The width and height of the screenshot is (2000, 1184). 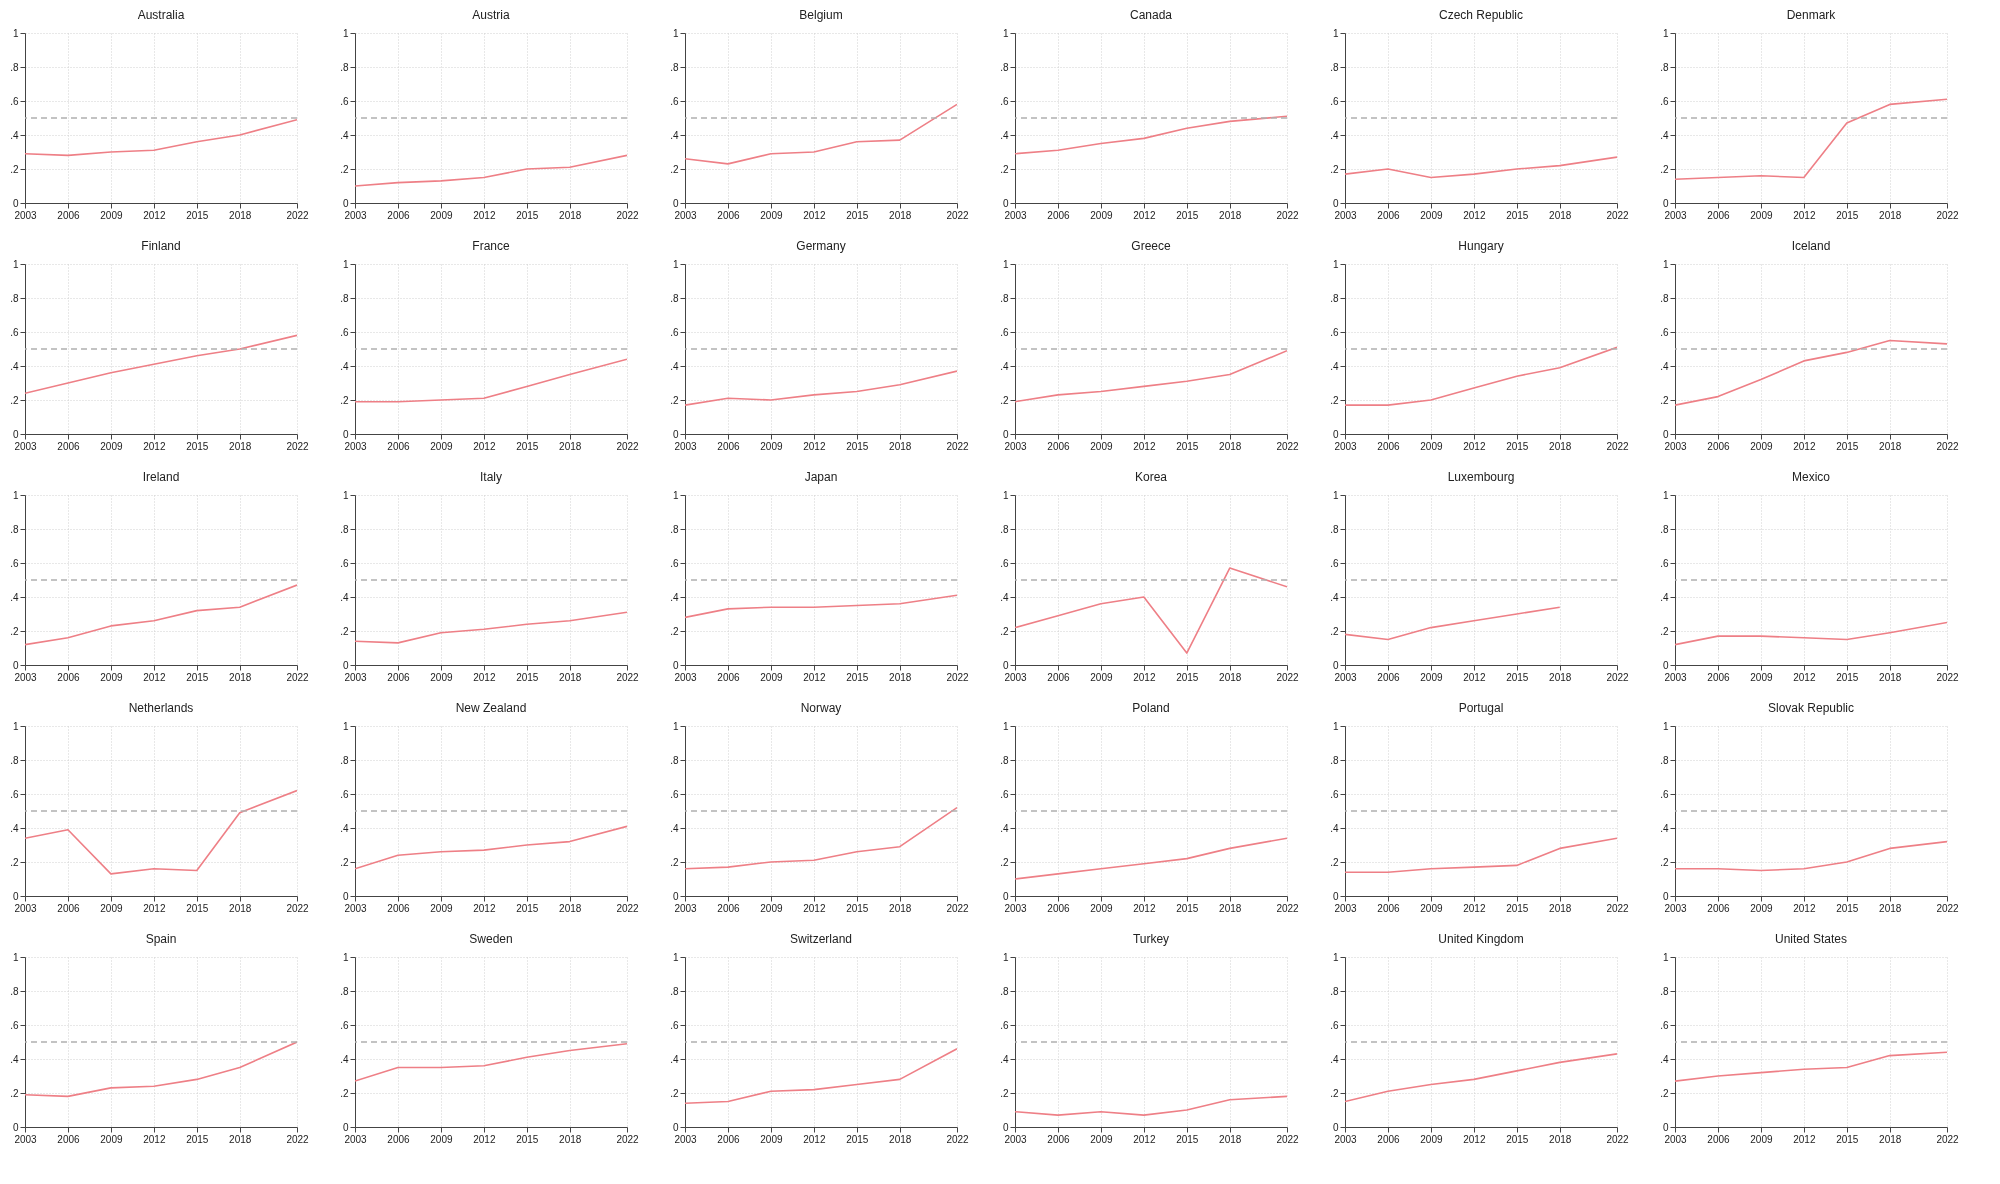 What do you see at coordinates (1481, 246) in the screenshot?
I see `chart-title: Hungary` at bounding box center [1481, 246].